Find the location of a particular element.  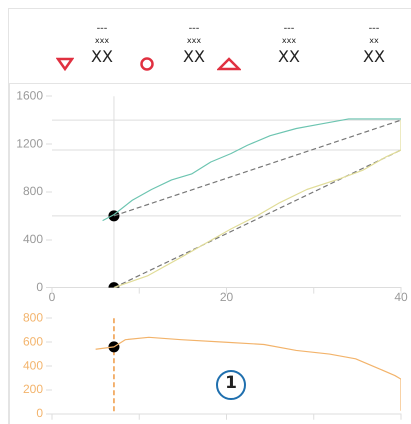

y-tick-label: 200 is located at coordinates (33, 389).